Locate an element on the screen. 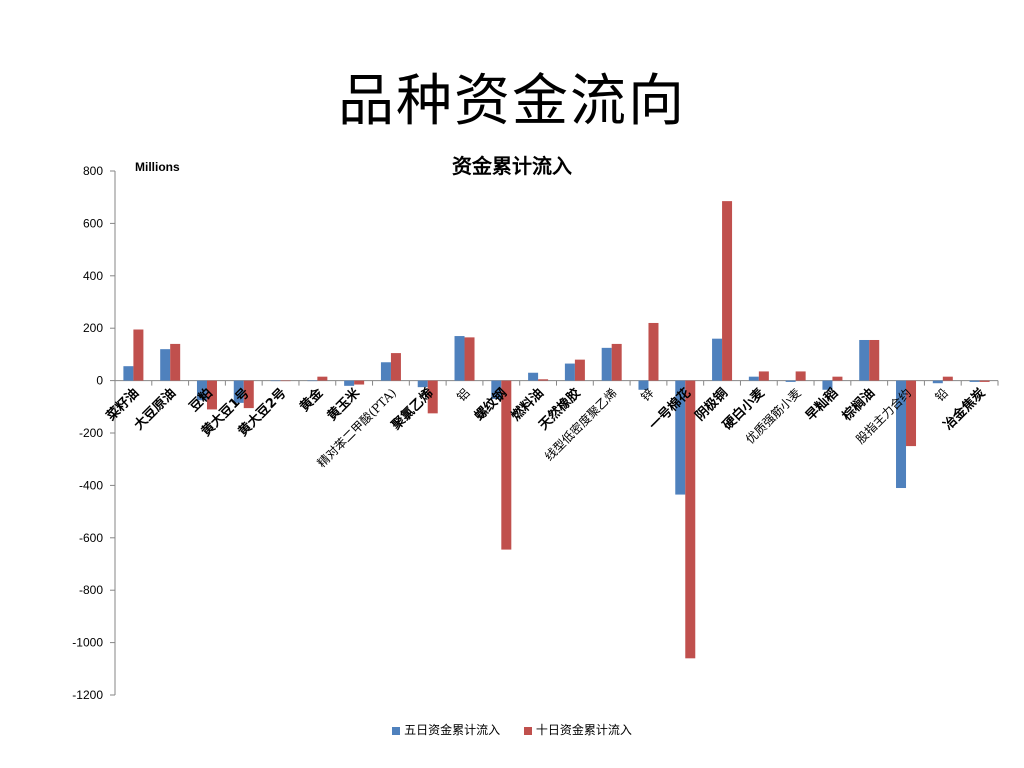 This screenshot has width=1024, height=768. legend-label-ten-day: 十日资金累计流入 is located at coordinates (583, 730).